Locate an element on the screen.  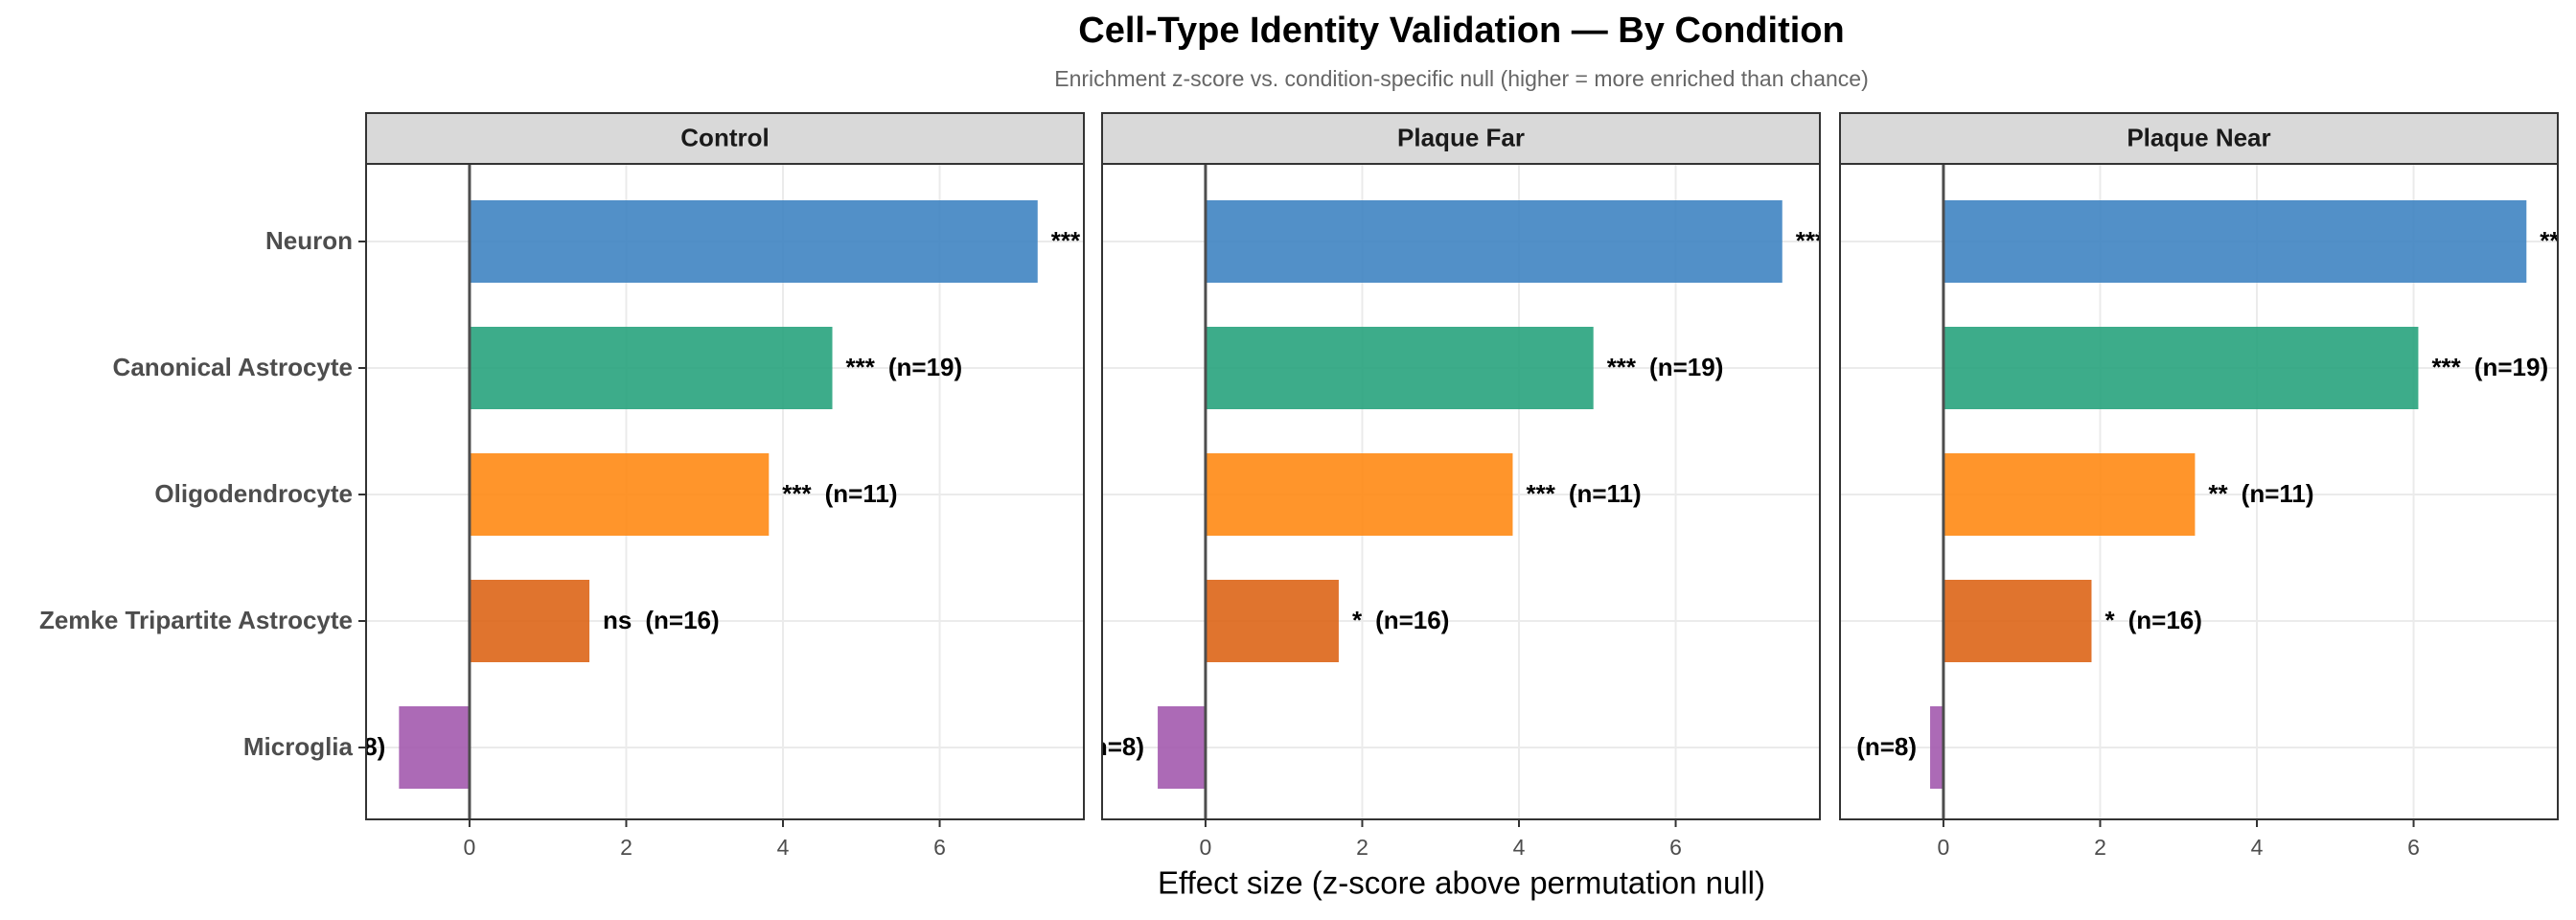
y-tick-label: Zemke Tripartite Astrocyte is located at coordinates (196, 620).